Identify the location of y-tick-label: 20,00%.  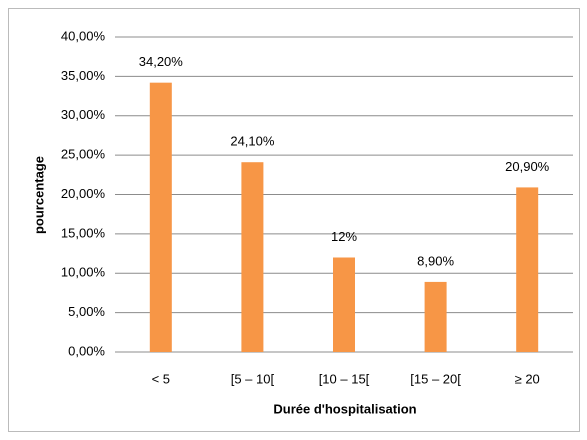
(83, 193).